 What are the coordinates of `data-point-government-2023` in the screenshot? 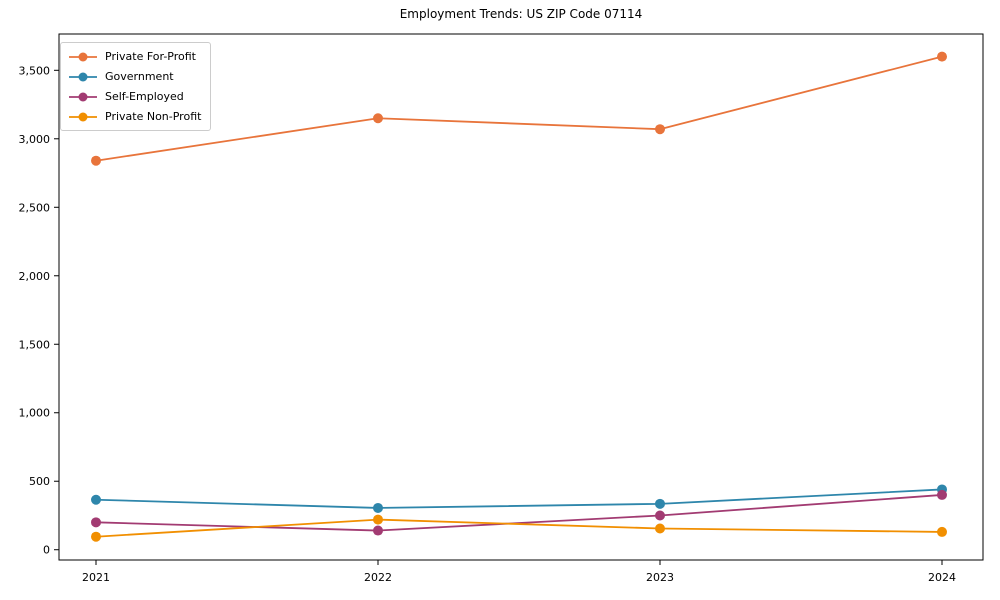 It's located at (660, 503).